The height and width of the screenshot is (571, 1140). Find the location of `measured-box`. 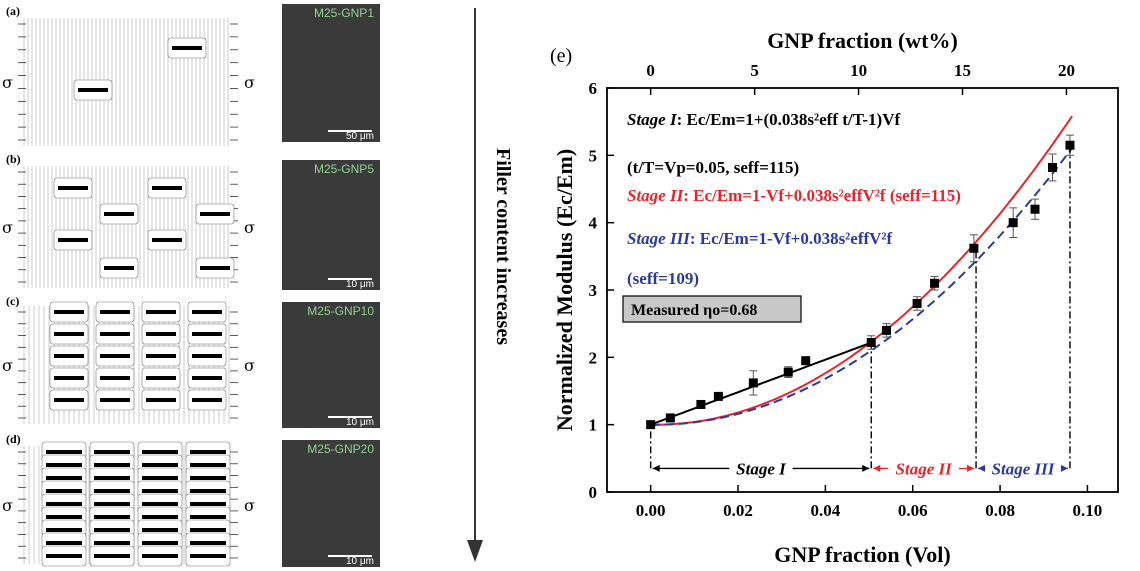

measured-box is located at coordinates (712, 309).